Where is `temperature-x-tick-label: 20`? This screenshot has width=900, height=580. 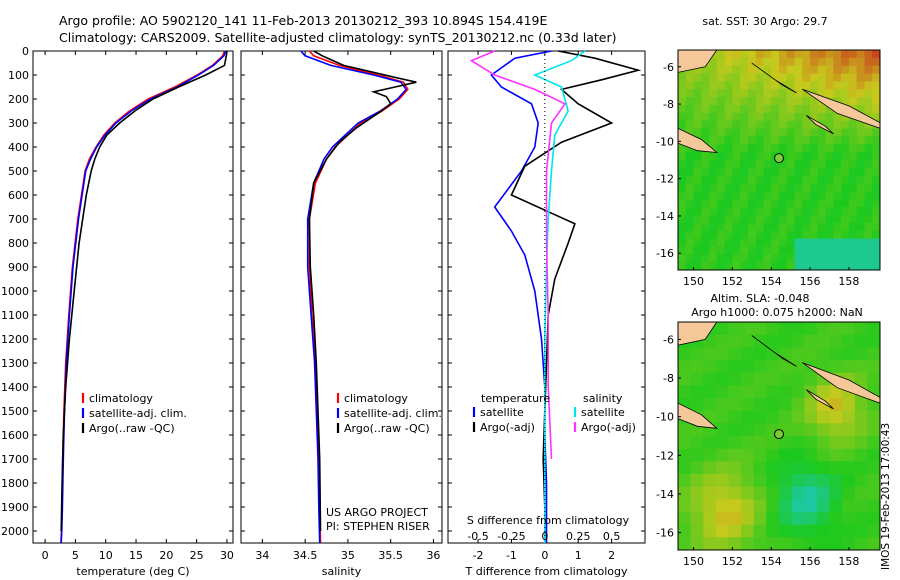
temperature-x-tick-label: 20 is located at coordinates (166, 555).